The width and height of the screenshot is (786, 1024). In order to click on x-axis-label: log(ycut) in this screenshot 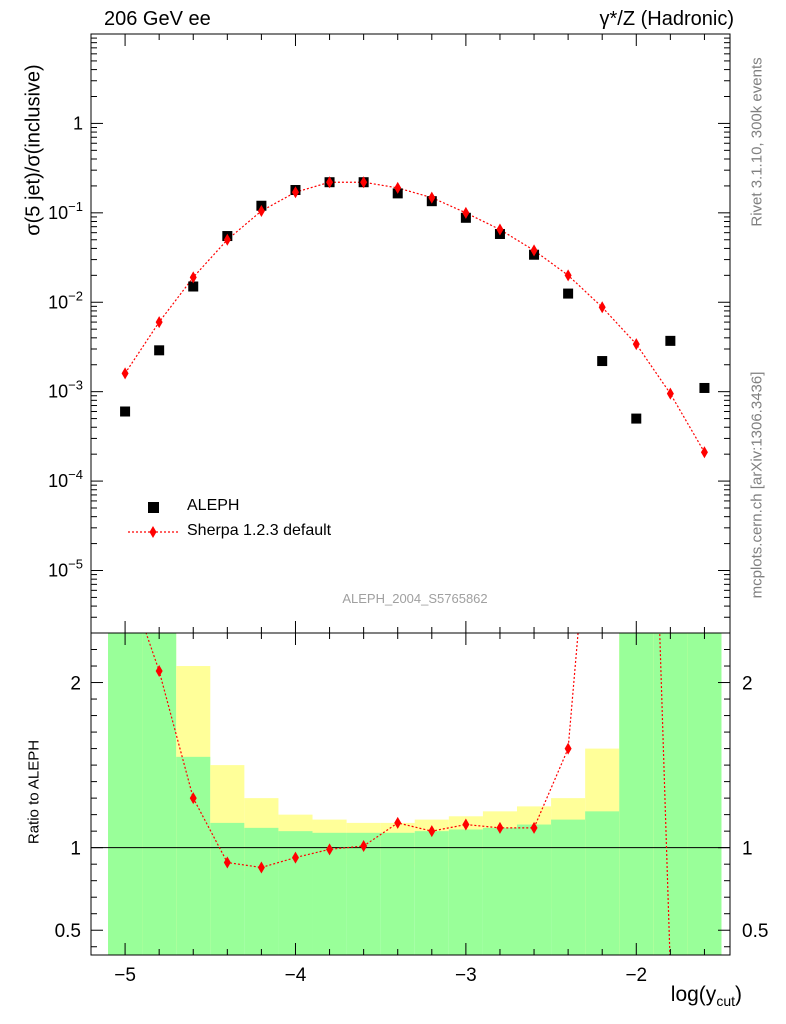, I will do `click(706, 996)`.